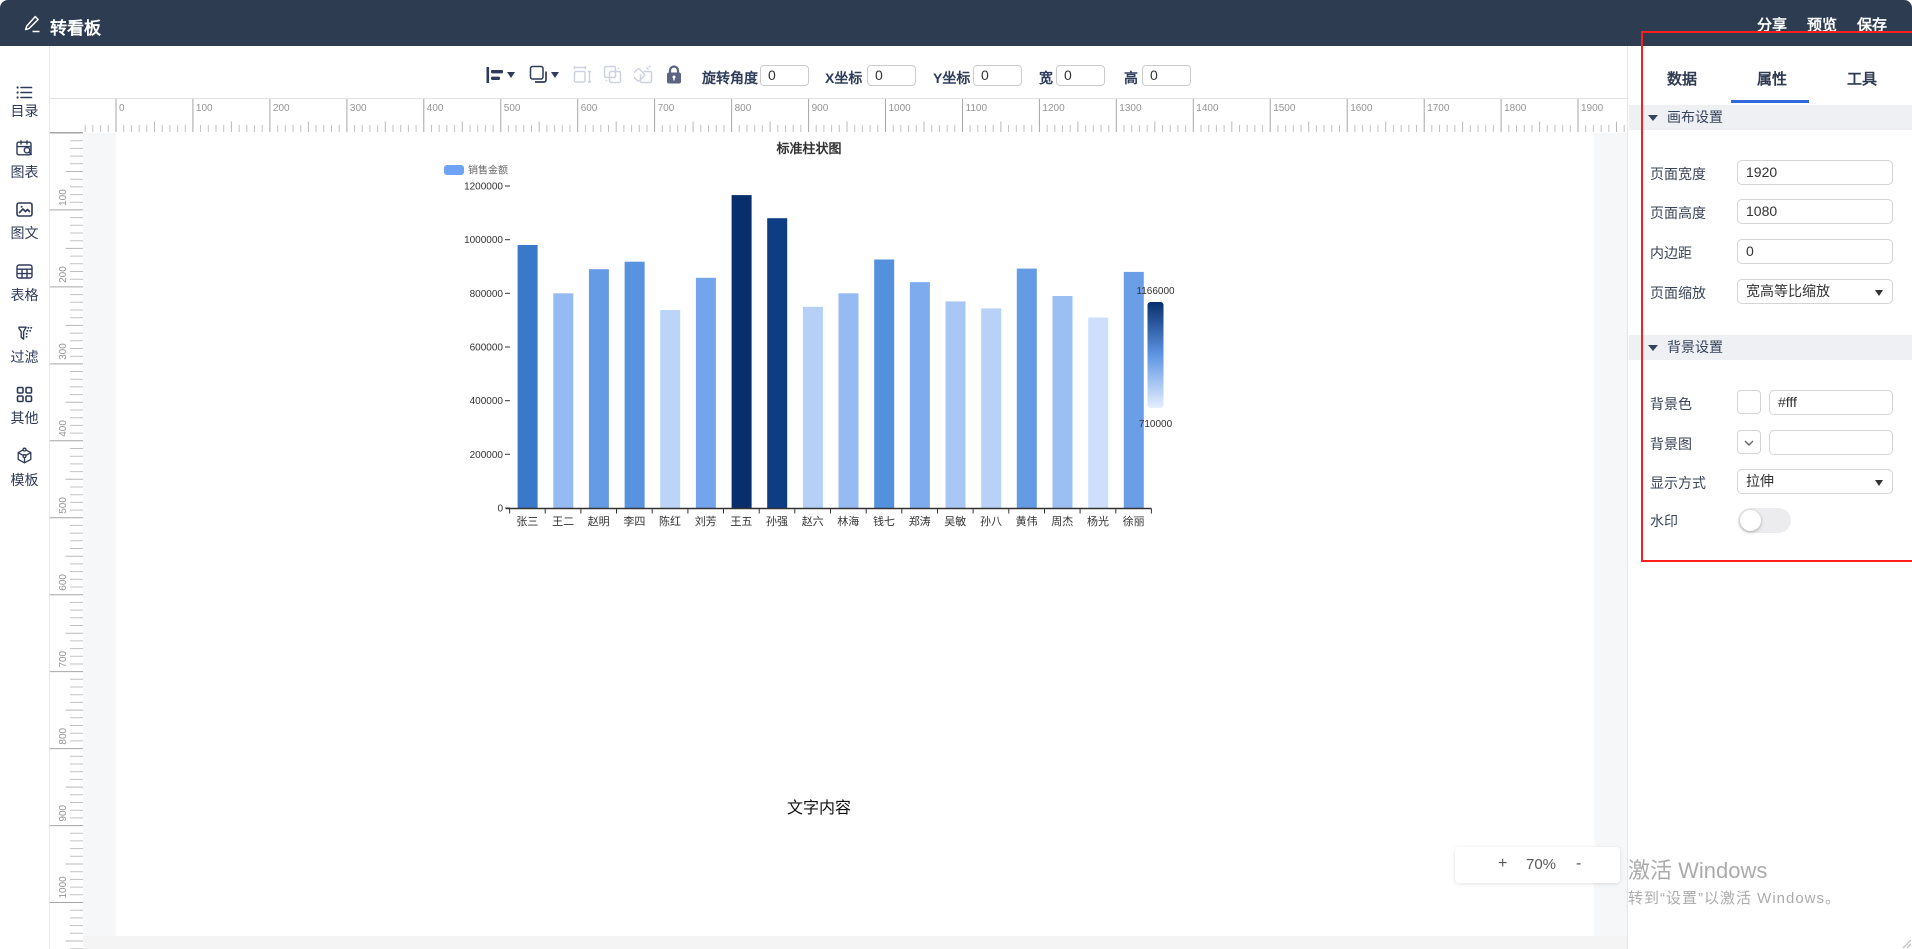 This screenshot has width=1912, height=949. What do you see at coordinates (1284, 108) in the screenshot?
I see `svg-text: 1500` at bounding box center [1284, 108].